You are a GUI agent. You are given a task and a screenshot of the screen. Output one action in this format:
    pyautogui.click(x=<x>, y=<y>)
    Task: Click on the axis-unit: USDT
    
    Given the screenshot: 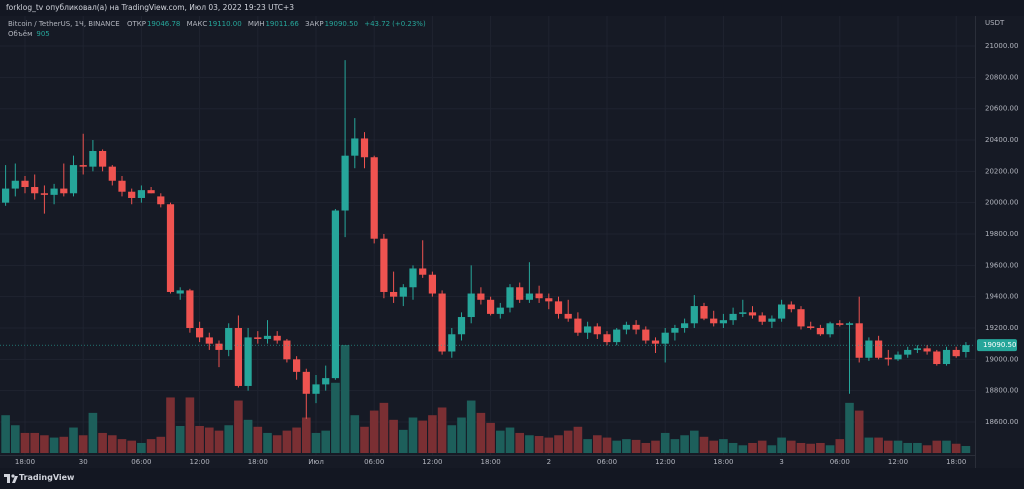 What is the action you would take?
    pyautogui.click(x=995, y=23)
    